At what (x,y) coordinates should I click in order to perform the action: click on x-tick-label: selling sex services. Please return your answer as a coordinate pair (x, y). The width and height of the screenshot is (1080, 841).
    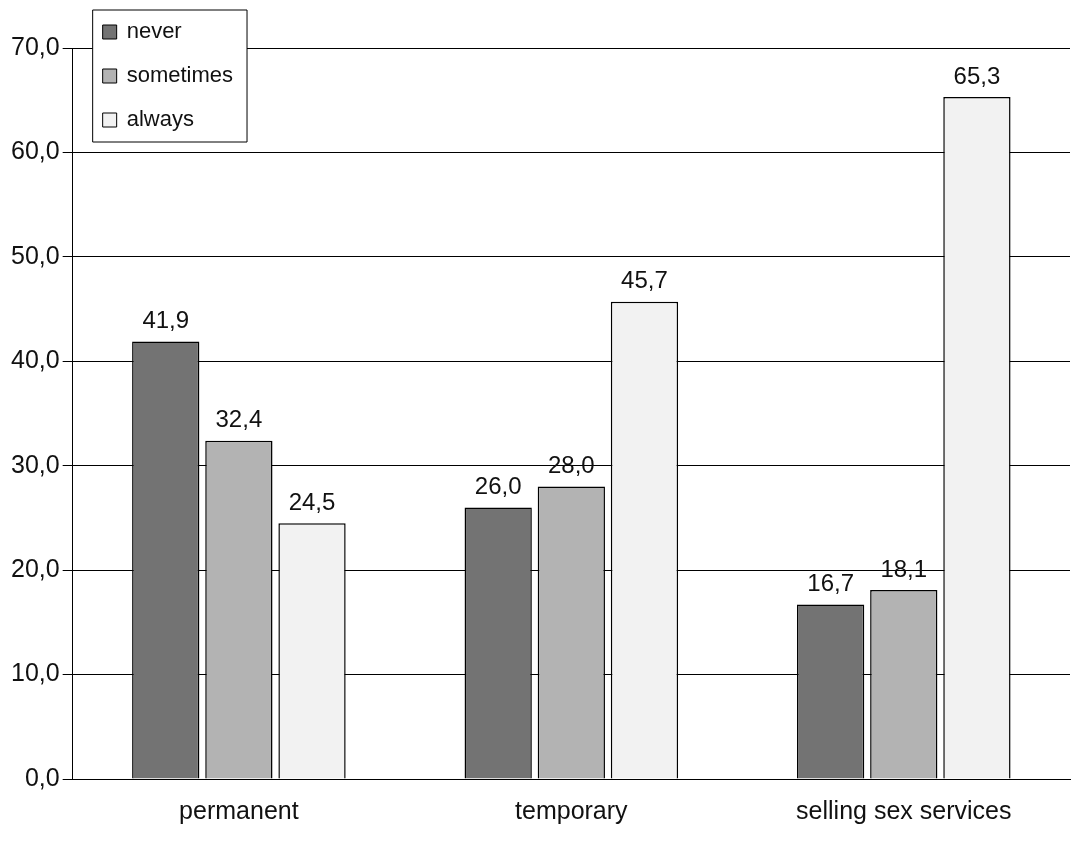
    Looking at the image, I should click on (904, 809).